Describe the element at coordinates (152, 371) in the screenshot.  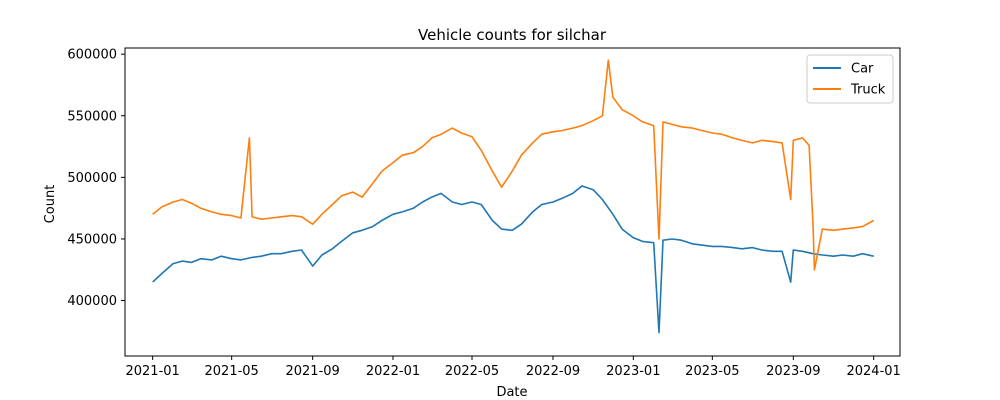
I see `x-tick-label: 2021-01` at that location.